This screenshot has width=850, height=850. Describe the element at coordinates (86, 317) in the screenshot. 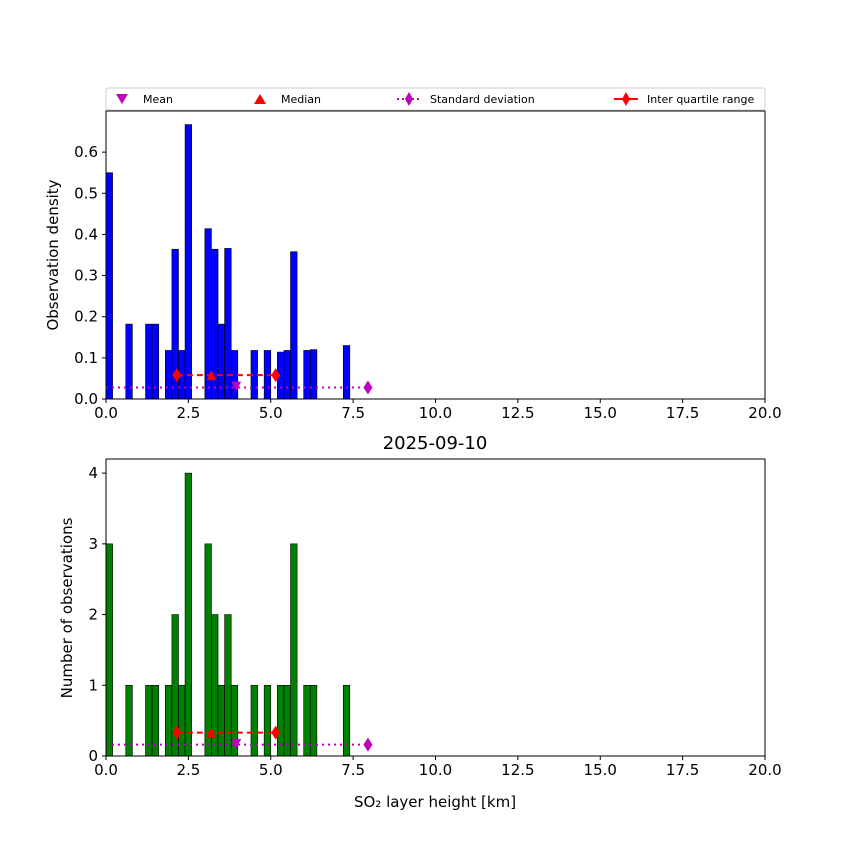

I see `y-tick-label: 0.2` at that location.